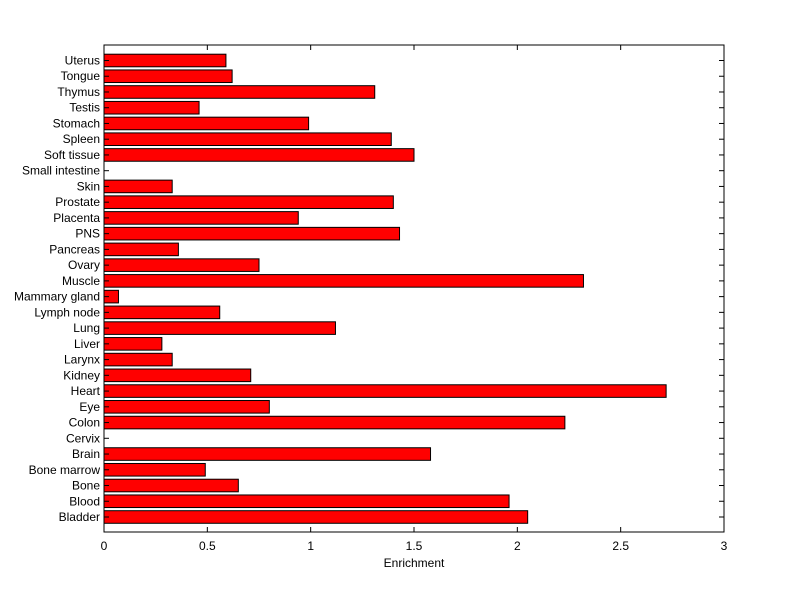 This screenshot has width=800, height=599. I want to click on bar-lymph-node, so click(162, 312).